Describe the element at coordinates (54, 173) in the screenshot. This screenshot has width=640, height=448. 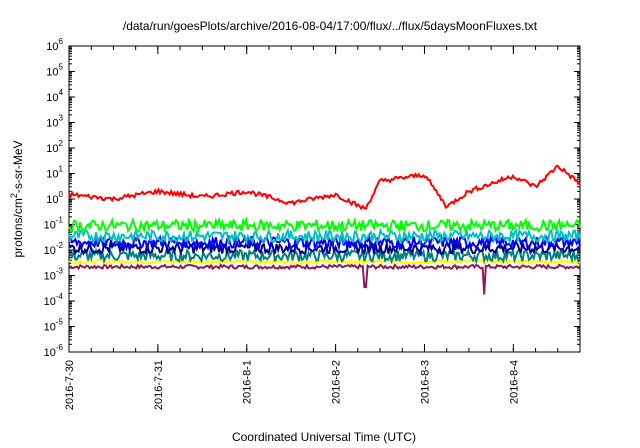
I see `y-tick-label: 10¹` at that location.